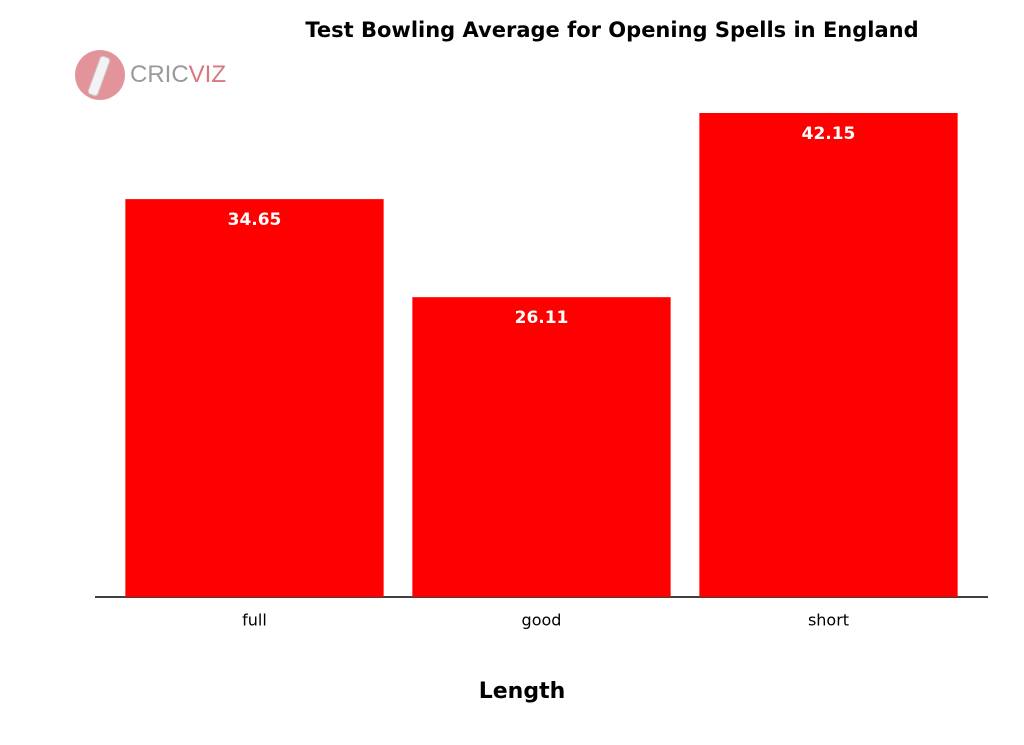  I want to click on logo: CRICVIZ, so click(150, 75).